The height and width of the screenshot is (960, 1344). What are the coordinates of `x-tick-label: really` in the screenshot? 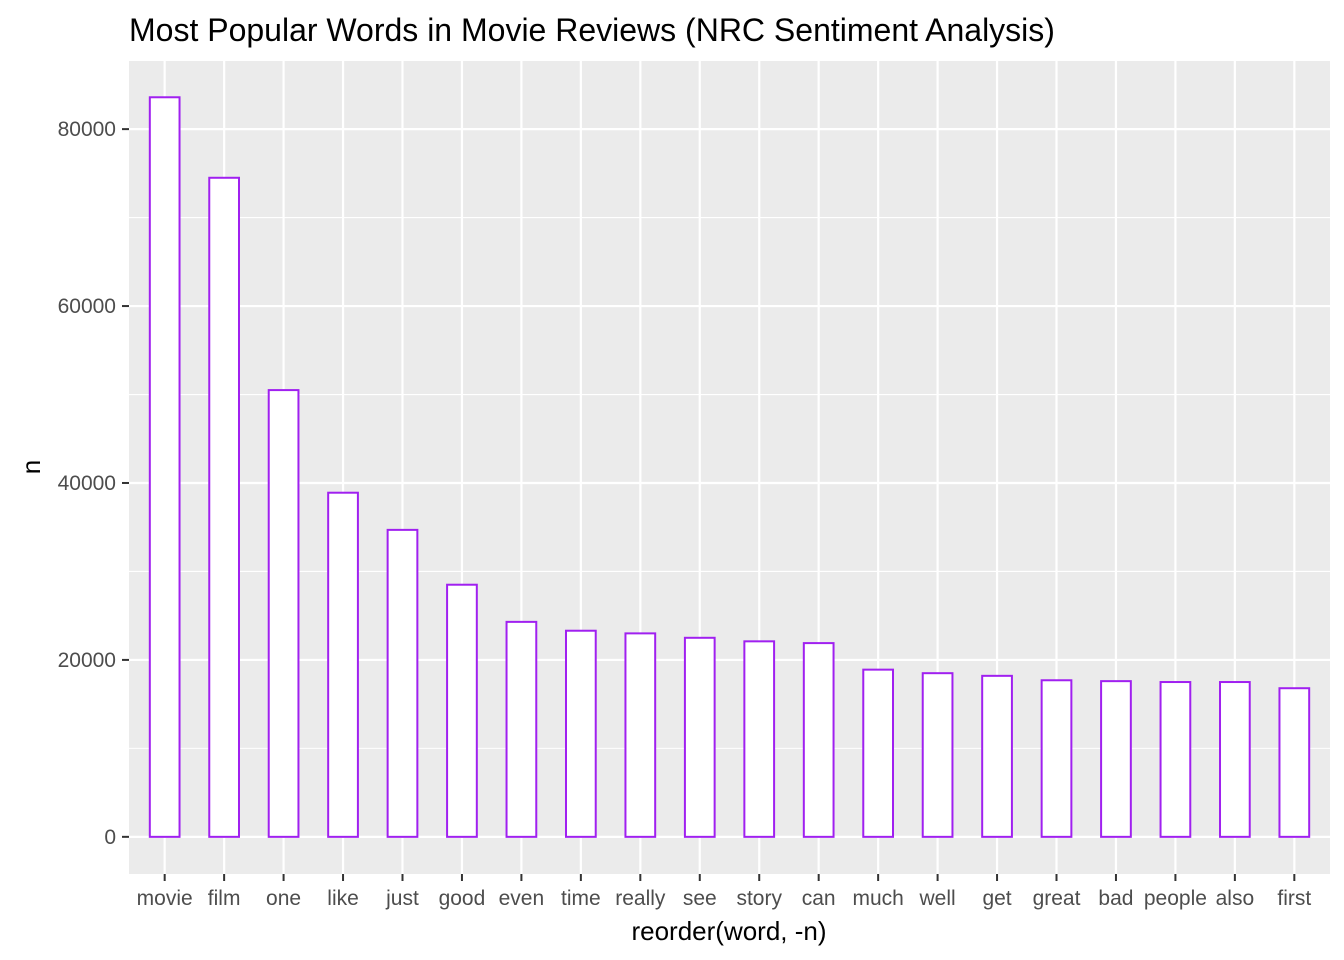 It's located at (640, 898).